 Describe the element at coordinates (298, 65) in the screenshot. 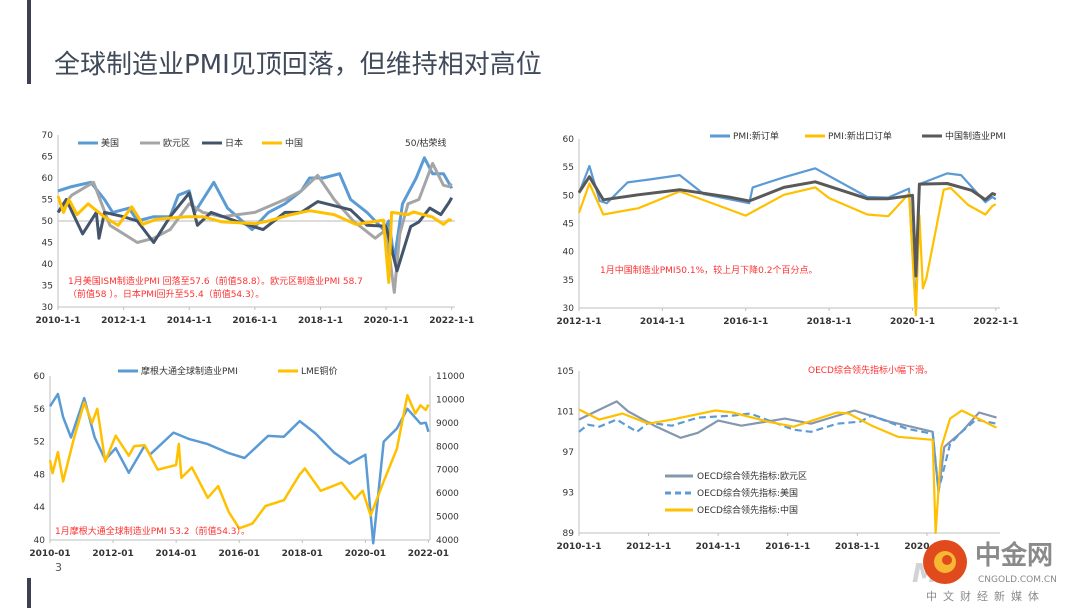

I see `slide-title: 全球制造业PMI见顶回落，但维持相对高位` at that location.